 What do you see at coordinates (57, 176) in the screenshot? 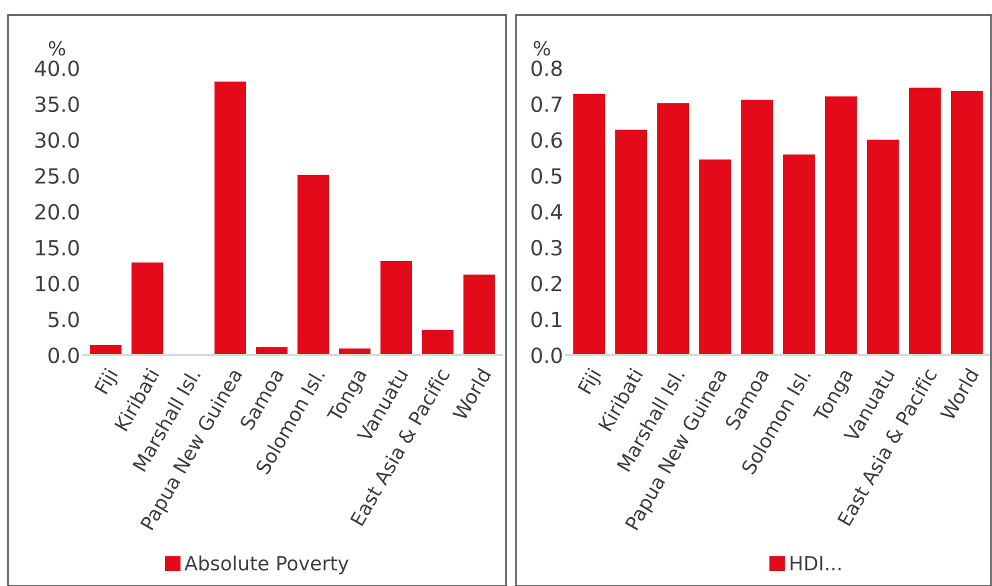
I see `y-tick-label: 25.0` at bounding box center [57, 176].